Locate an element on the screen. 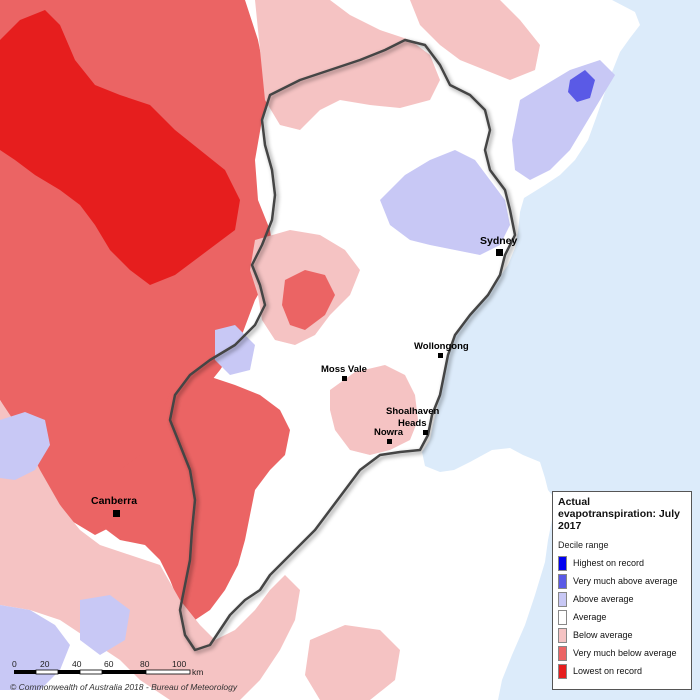  city-shoalhaven-heads: Shoalhaven Heads is located at coordinates (413, 420).